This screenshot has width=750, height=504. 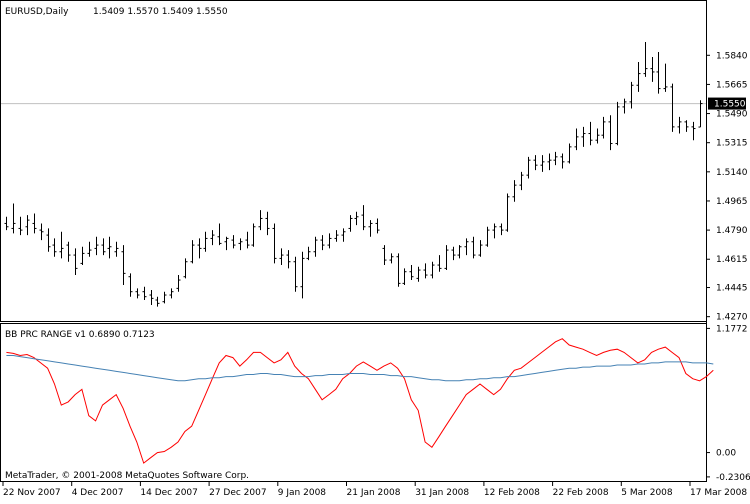 I want to click on chart-symbol-label: EURUSD,Daily, so click(x=37, y=12).